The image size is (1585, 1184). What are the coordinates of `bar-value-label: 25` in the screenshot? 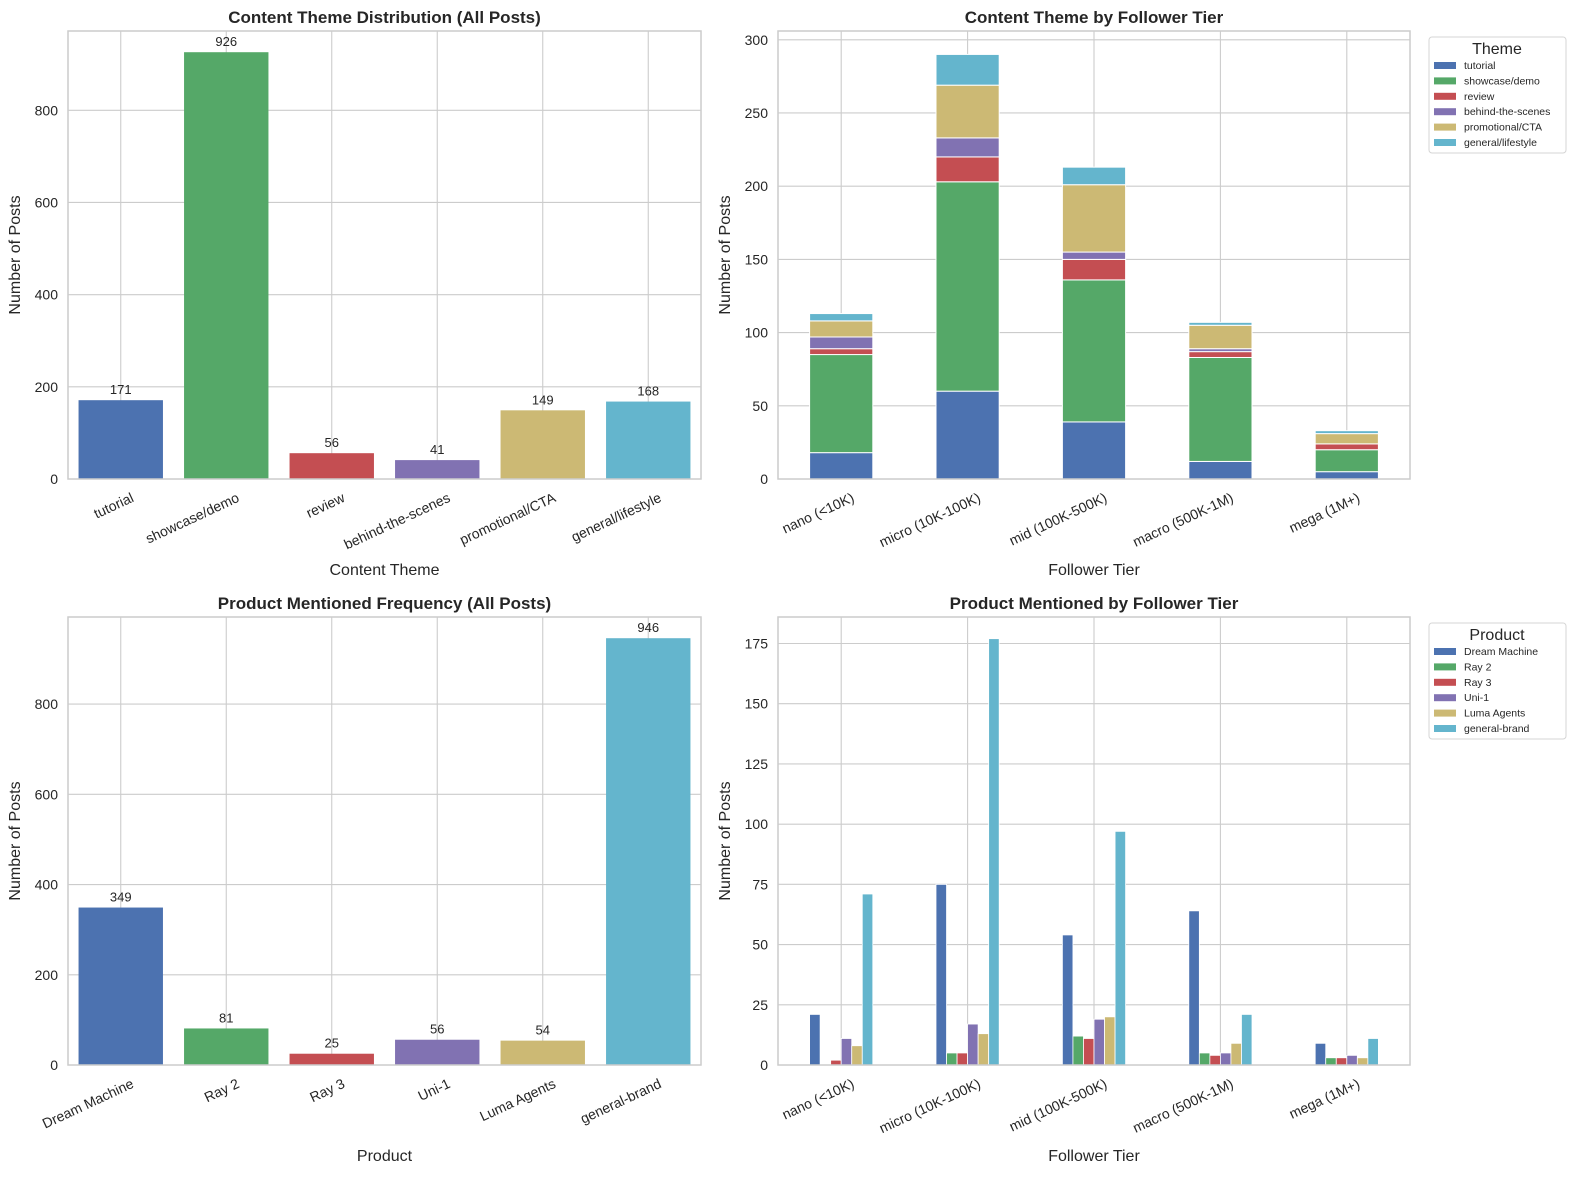 It's located at (332, 1043).